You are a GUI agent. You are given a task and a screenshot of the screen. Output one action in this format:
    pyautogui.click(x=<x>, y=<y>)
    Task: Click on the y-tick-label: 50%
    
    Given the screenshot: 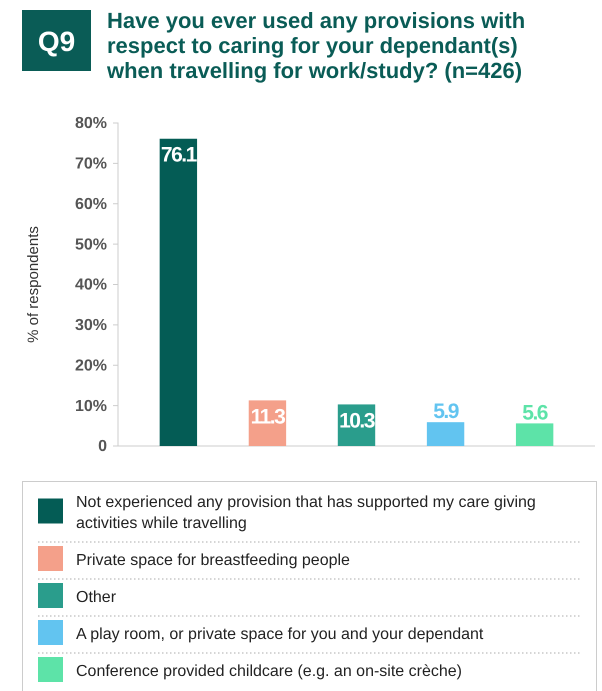 What is the action you would take?
    pyautogui.click(x=90, y=245)
    